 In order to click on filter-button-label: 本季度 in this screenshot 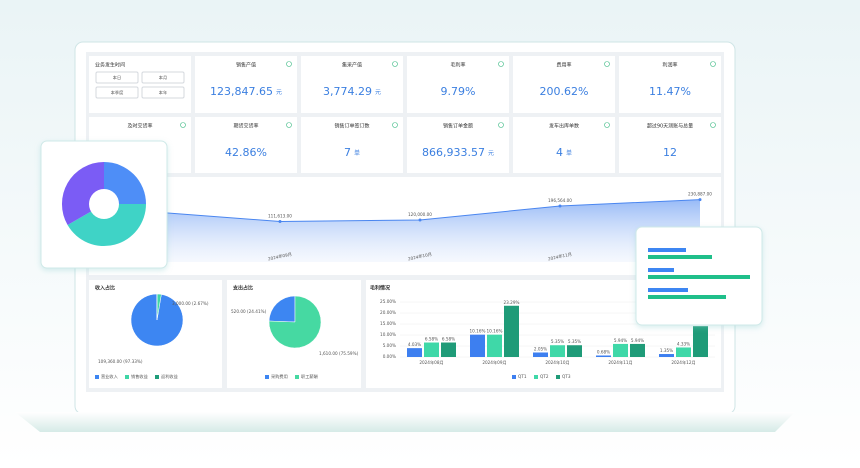, I will do `click(117, 92)`.